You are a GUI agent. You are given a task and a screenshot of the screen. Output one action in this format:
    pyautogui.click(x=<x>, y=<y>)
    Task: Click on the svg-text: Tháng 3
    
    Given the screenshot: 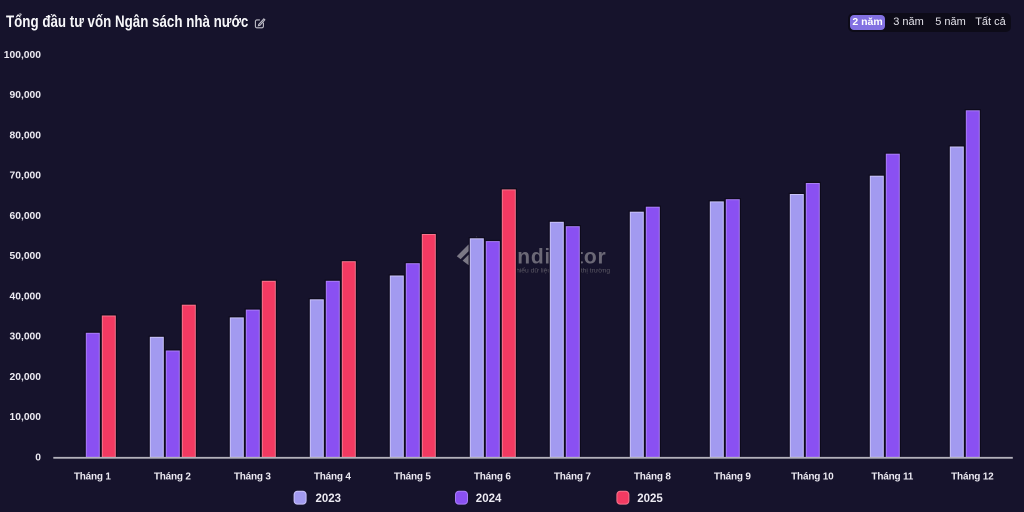 What is the action you would take?
    pyautogui.click(x=253, y=477)
    